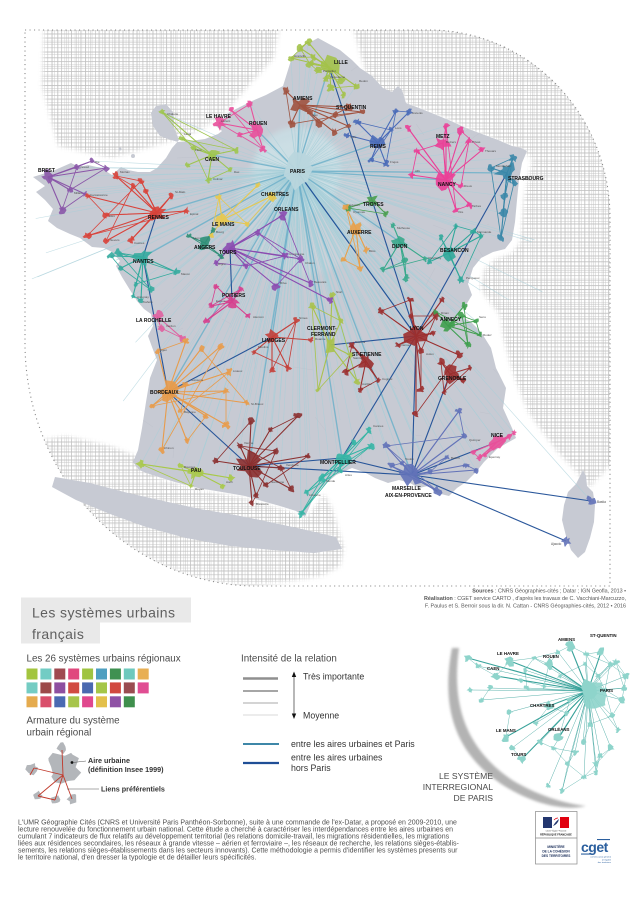 The height and width of the screenshot is (900, 636). I want to click on svg-text: DIJON, so click(400, 247).